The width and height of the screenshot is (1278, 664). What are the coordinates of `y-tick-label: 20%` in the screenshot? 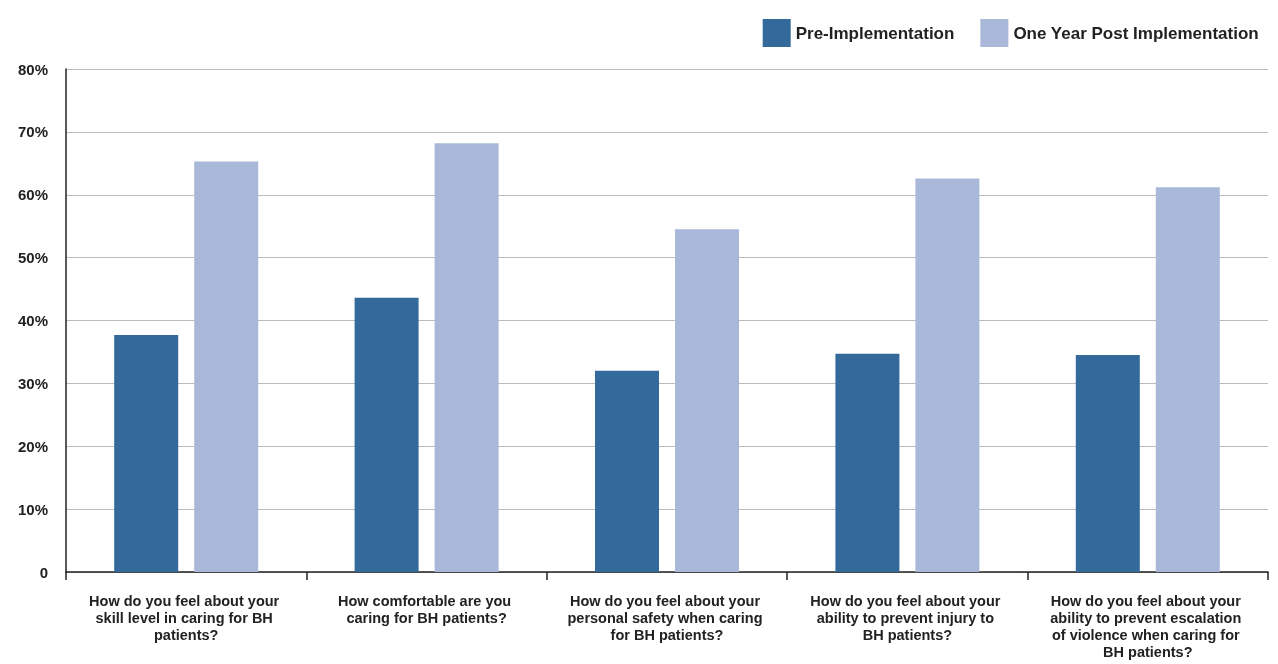 It's located at (32, 446).